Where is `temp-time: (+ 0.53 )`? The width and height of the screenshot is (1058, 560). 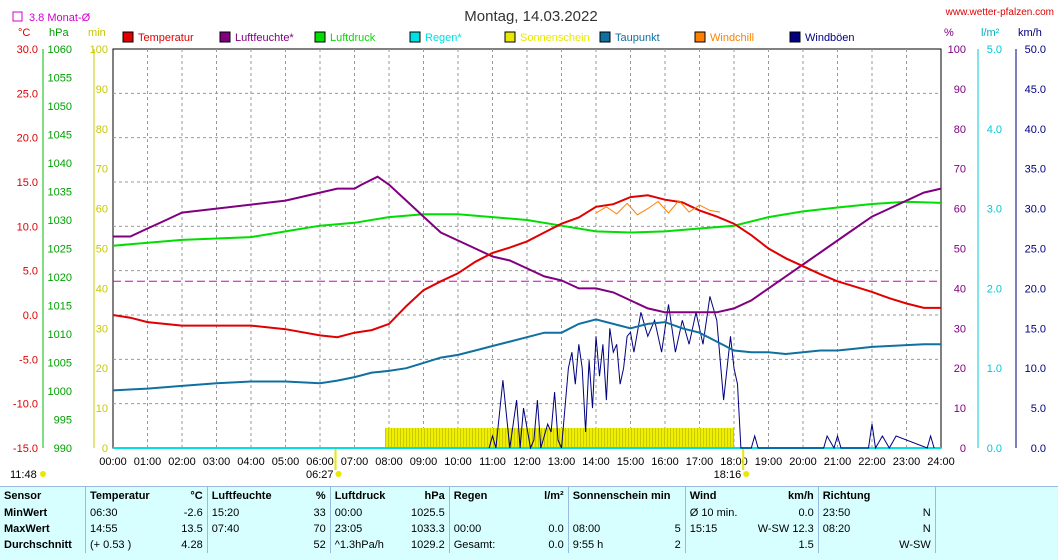 temp-time: (+ 0.53 ) is located at coordinates (119, 545).